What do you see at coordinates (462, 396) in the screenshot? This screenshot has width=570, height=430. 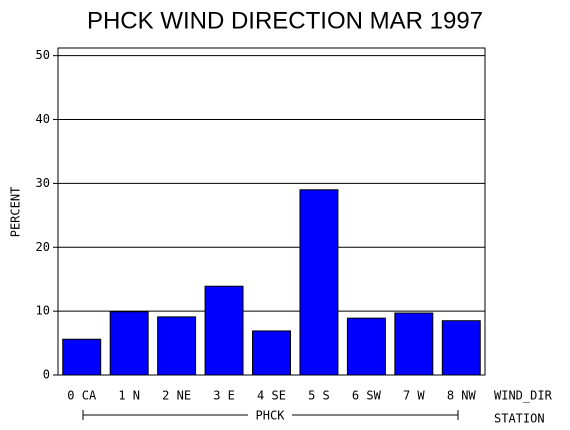 I see `x-tick-label: 8 NW` at bounding box center [462, 396].